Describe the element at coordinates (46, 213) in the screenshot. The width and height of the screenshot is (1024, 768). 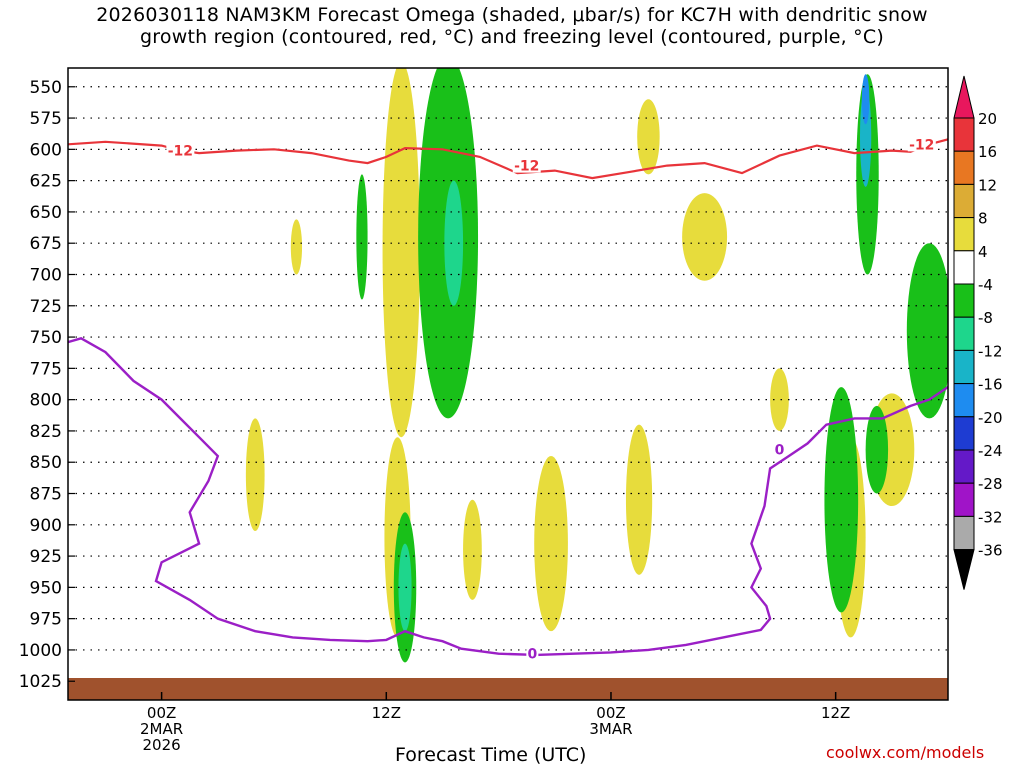
I see `y-tick-label: 650` at that location.